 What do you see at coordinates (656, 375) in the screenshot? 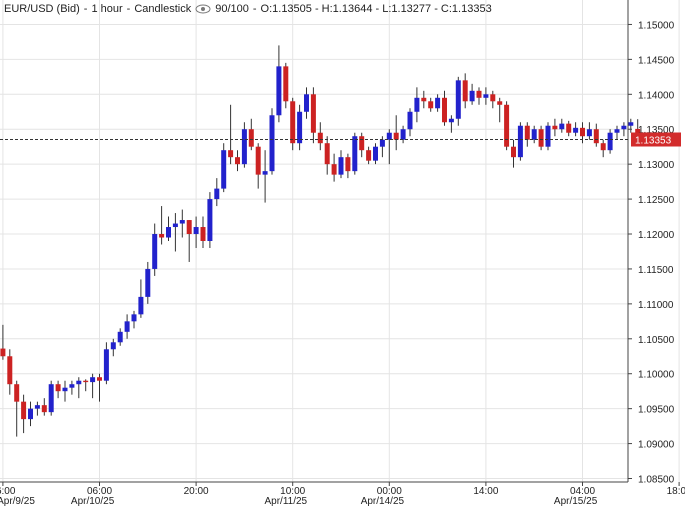
I see `y-tick-label: 1.10000` at bounding box center [656, 375].